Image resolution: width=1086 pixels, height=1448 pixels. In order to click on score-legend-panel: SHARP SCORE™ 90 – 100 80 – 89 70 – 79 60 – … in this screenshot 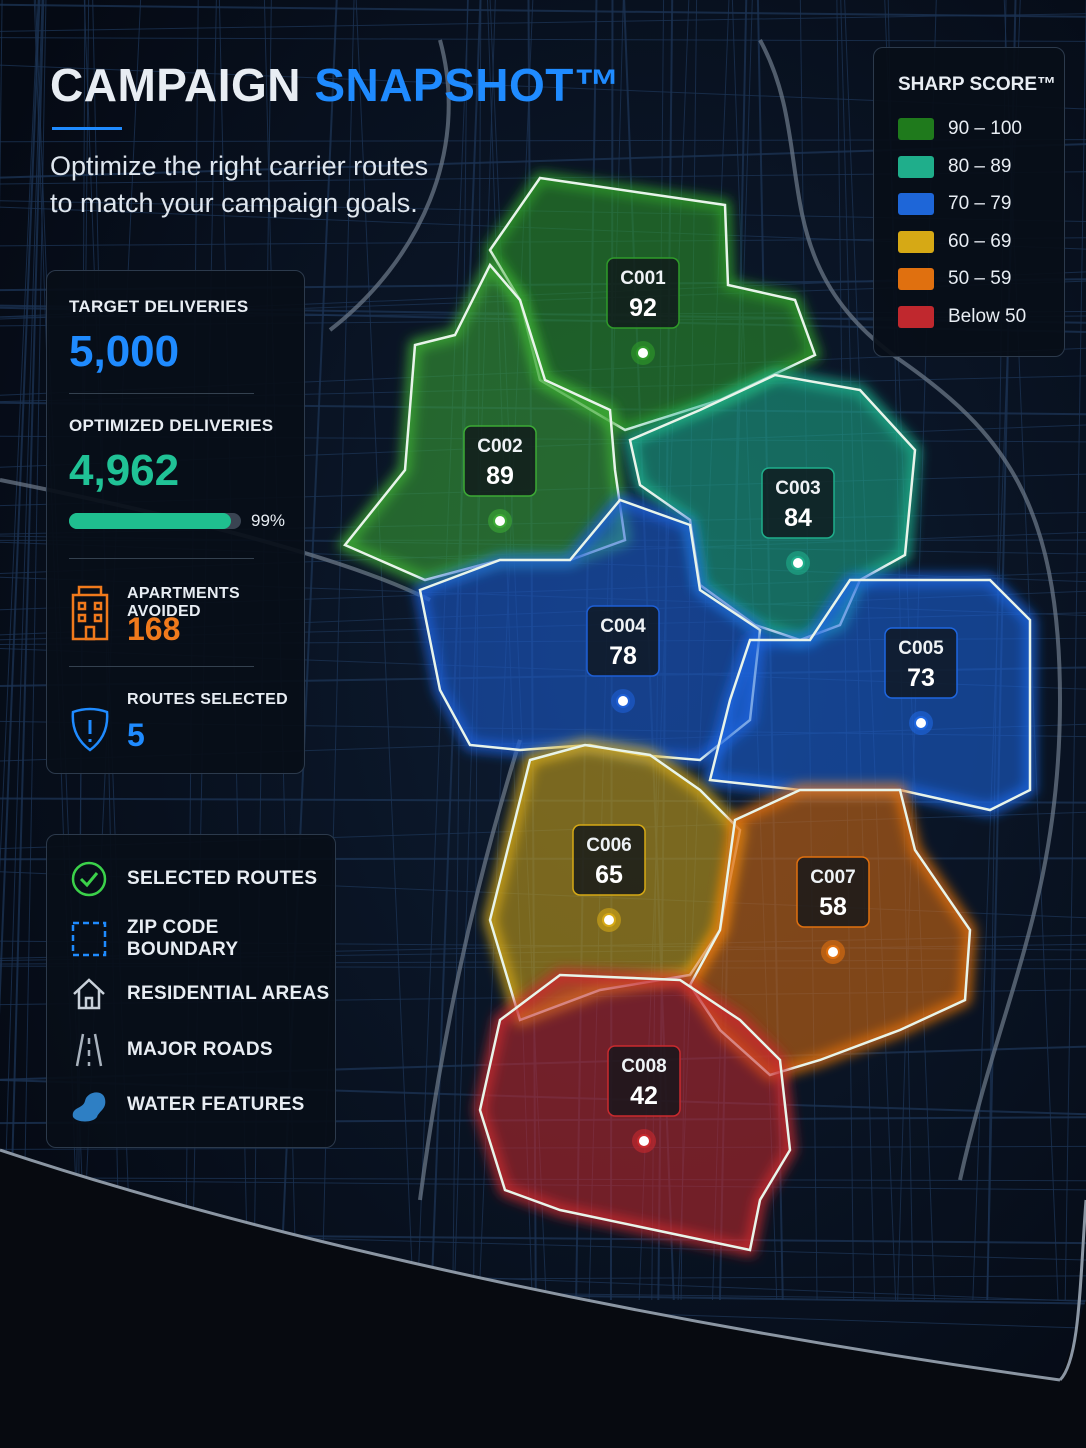, I will do `click(969, 202)`.